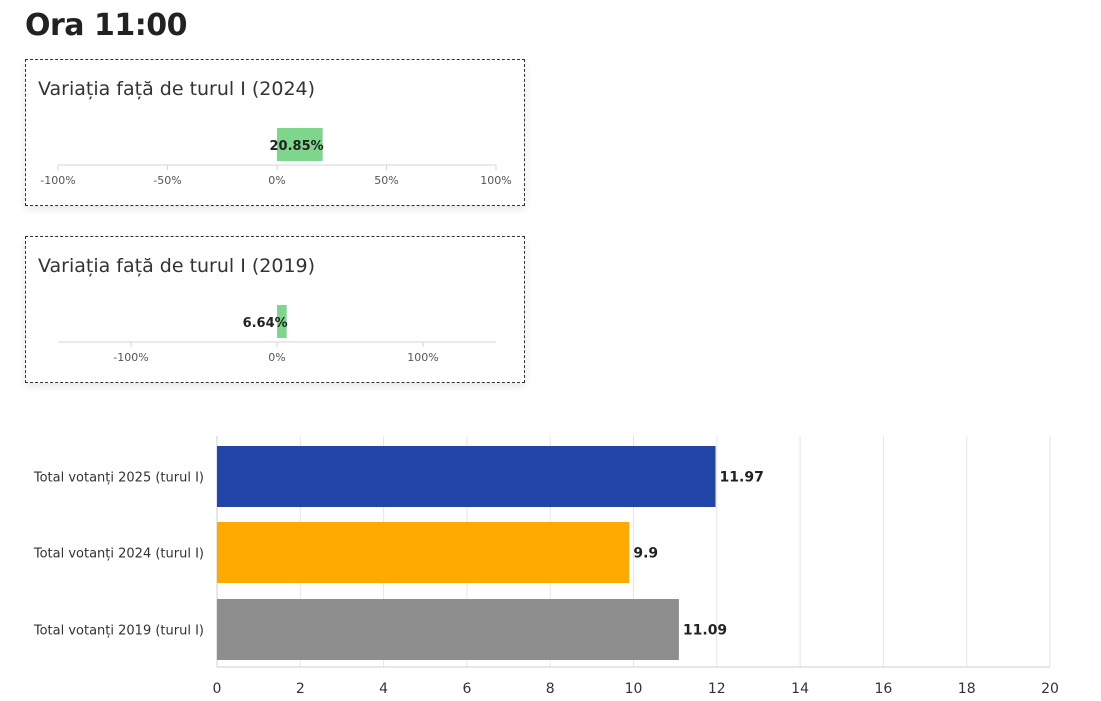  I want to click on variation-2019-tick-label: 0%, so click(276, 357).